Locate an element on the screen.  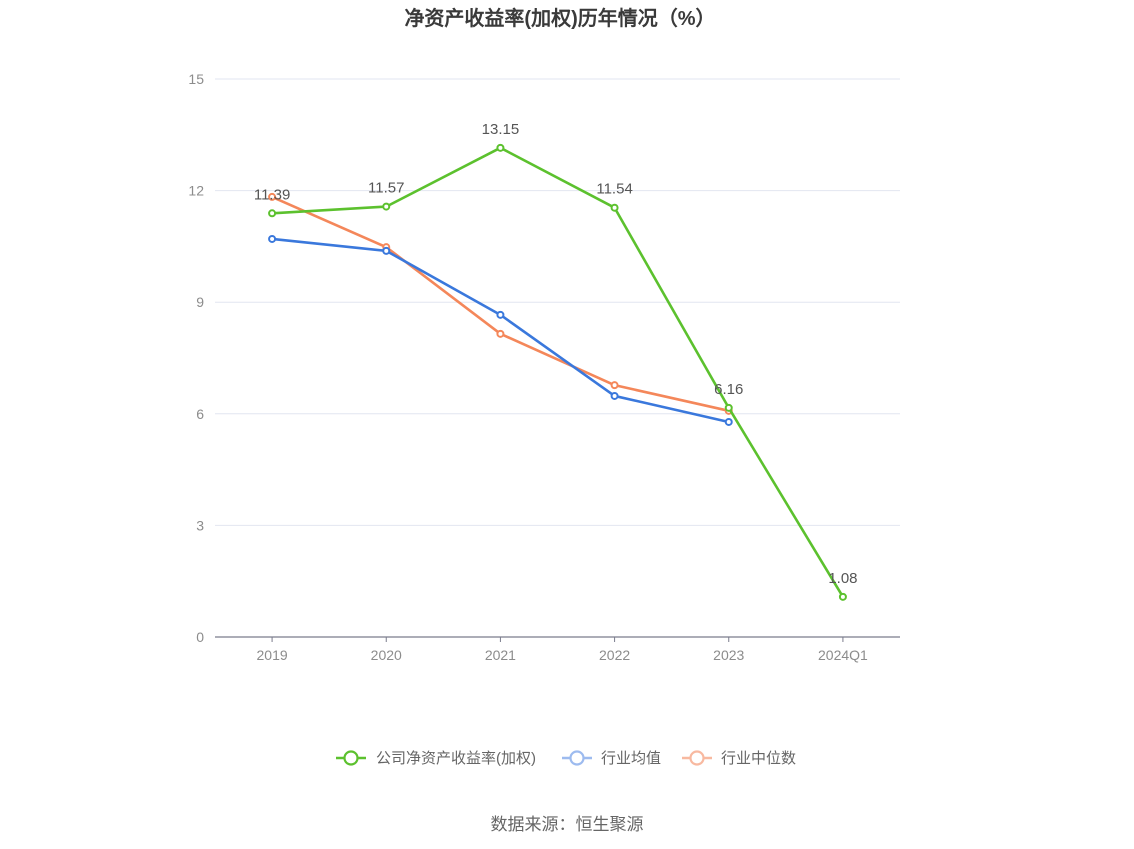
legend-item-industry-median: 行业中位数 is located at coordinates (739, 758).